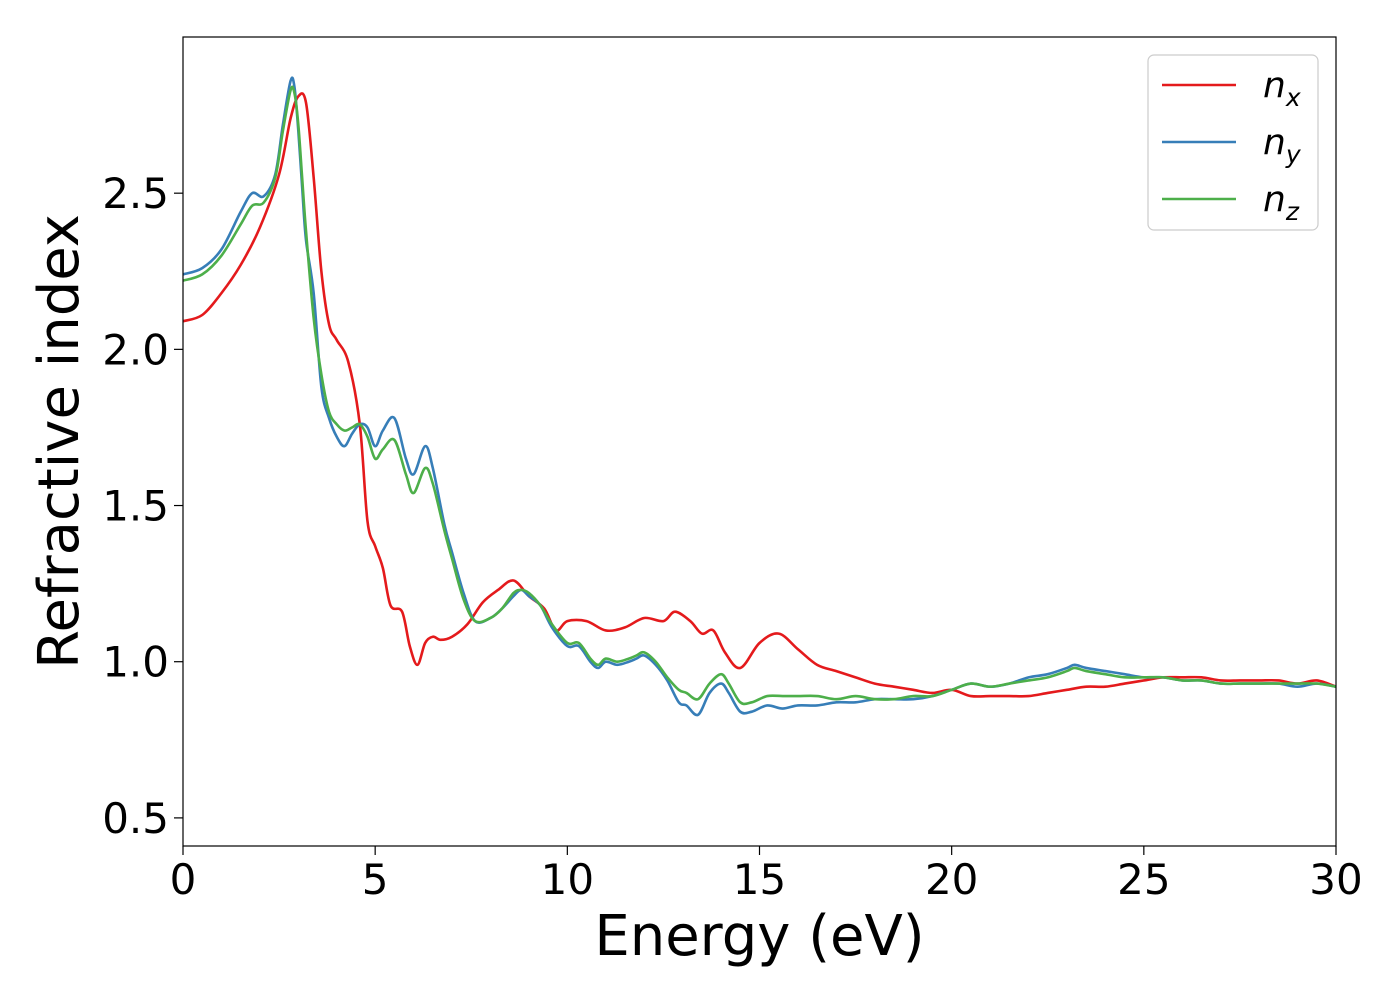 The height and width of the screenshot is (1000, 1400). I want to click on x-tick-label: 25, so click(1143, 879).